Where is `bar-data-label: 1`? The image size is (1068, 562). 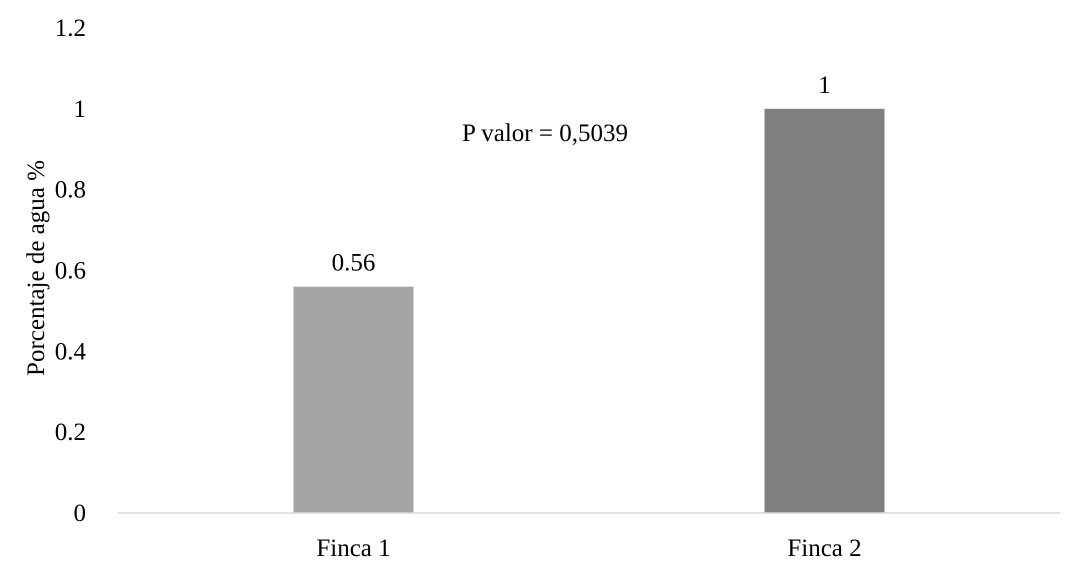 bar-data-label: 1 is located at coordinates (824, 85).